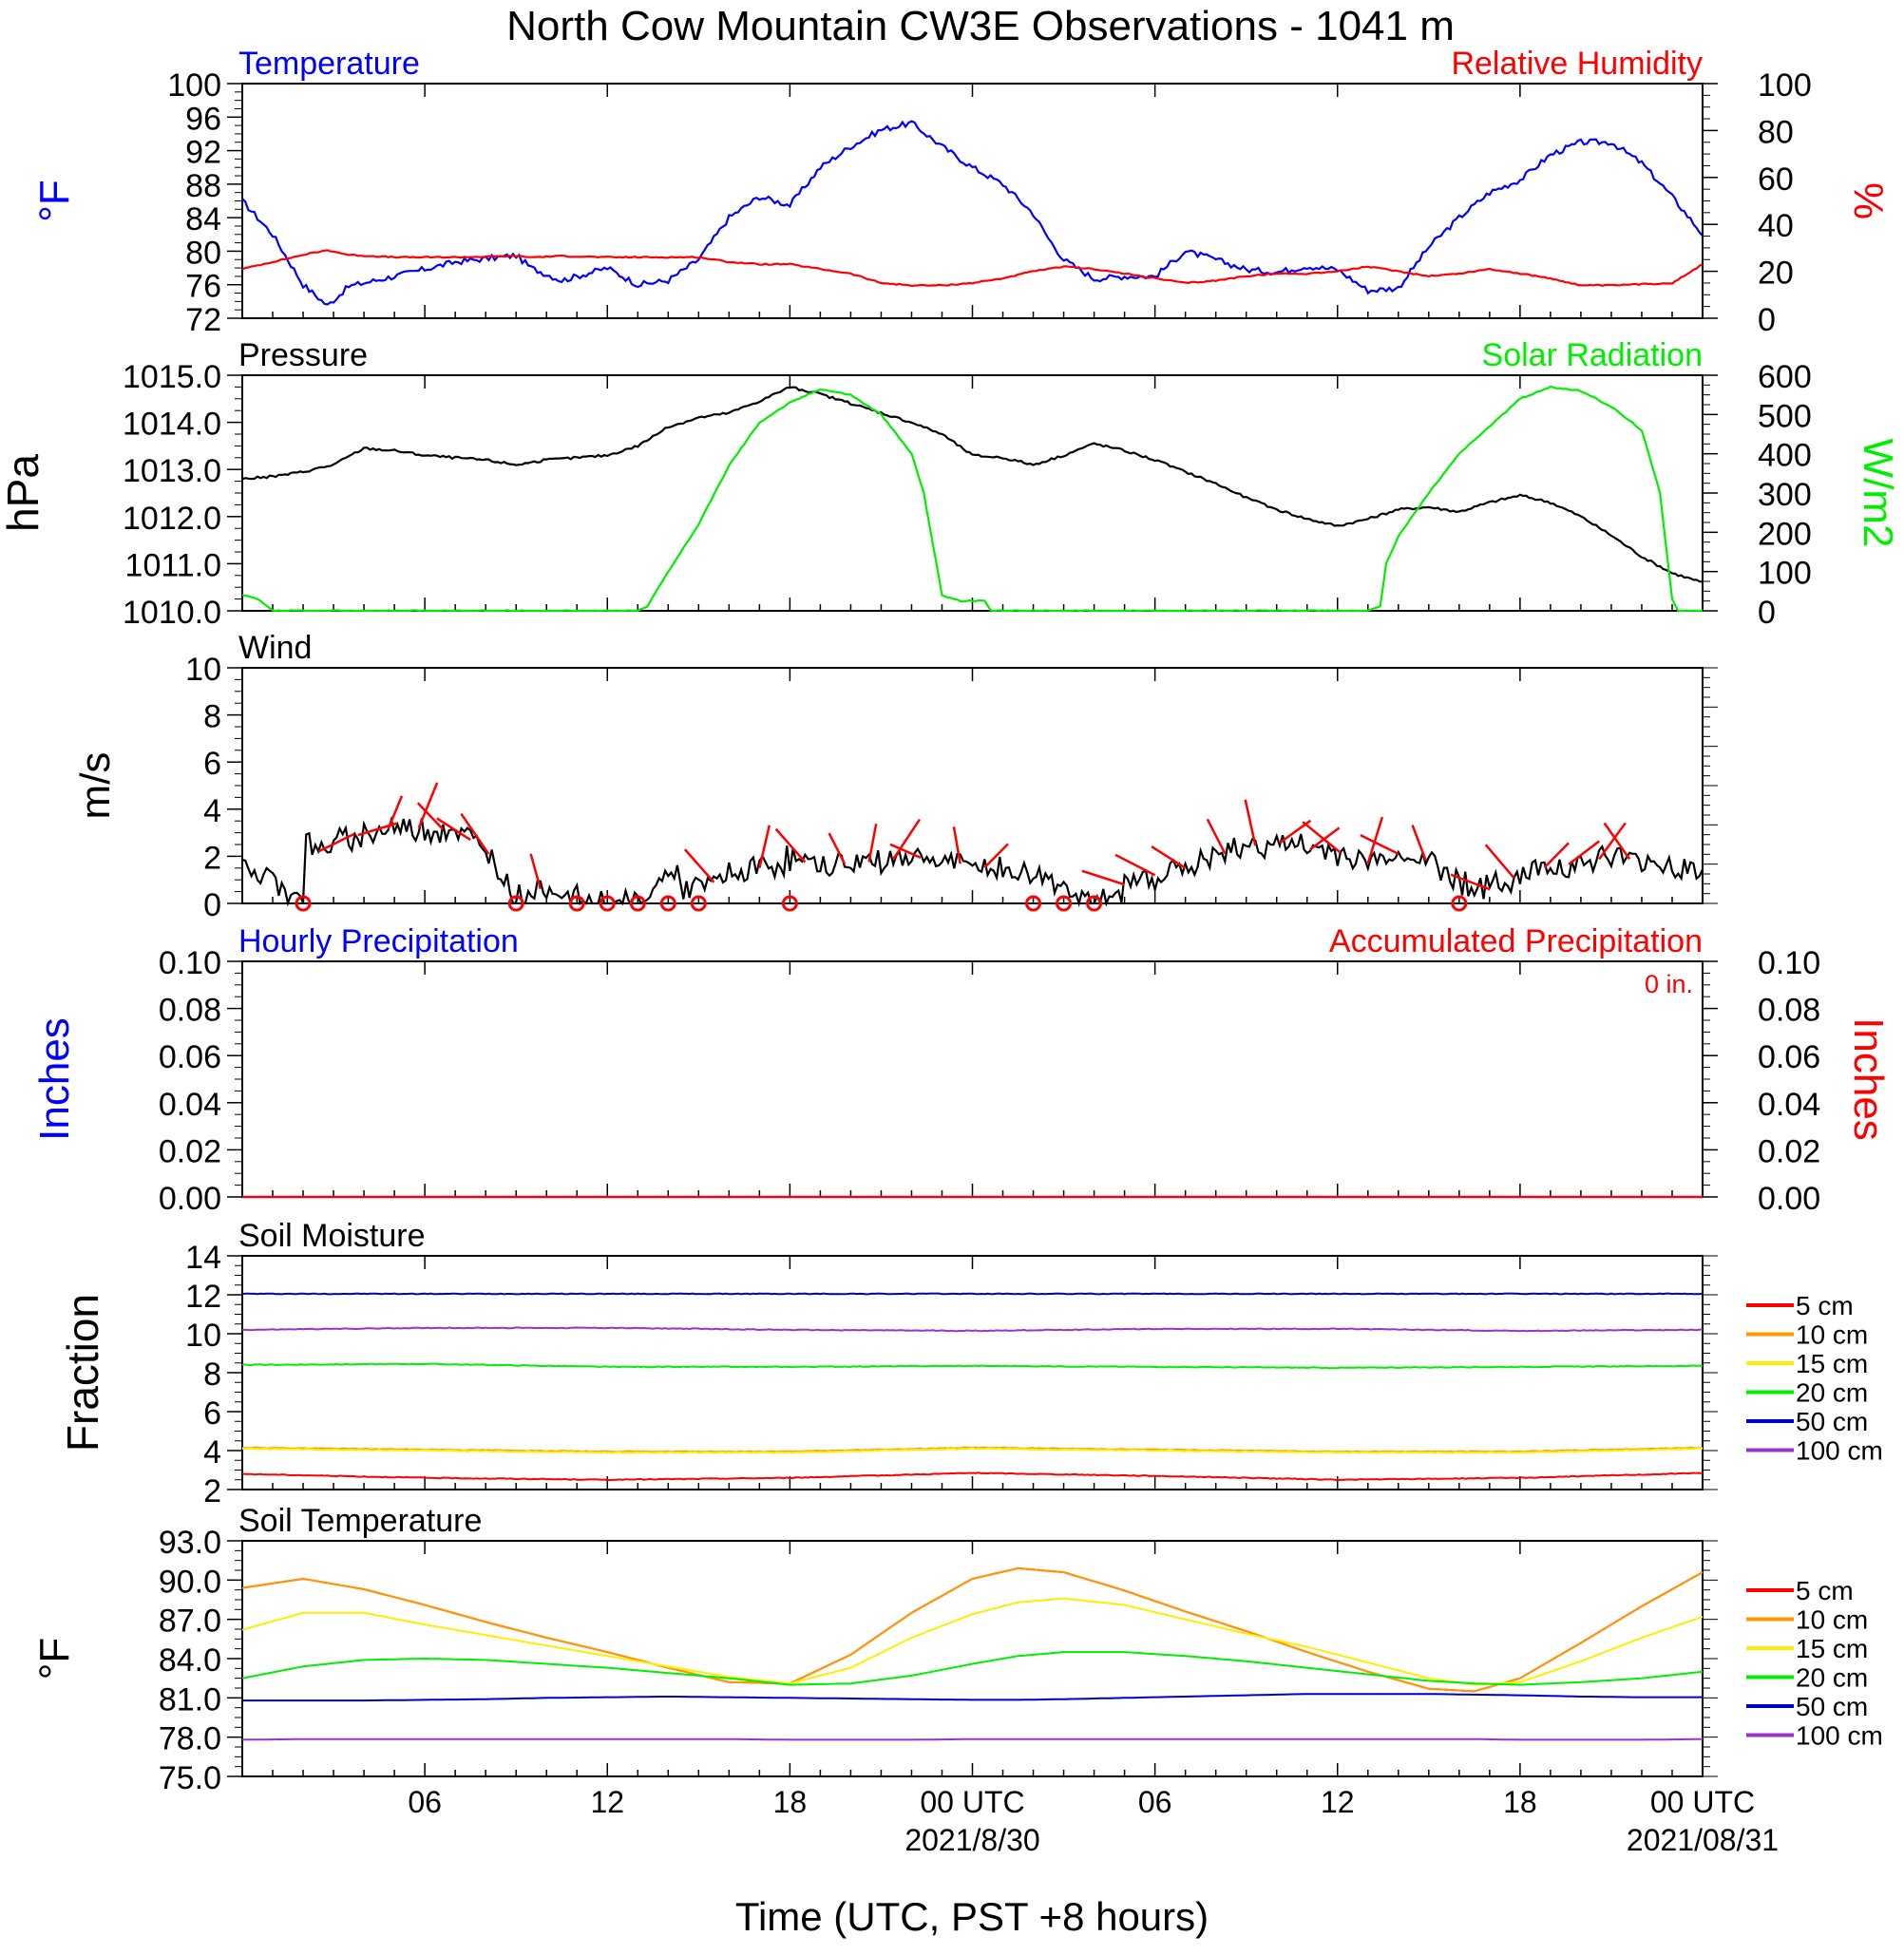  I want to click on series-line-100-cm, so click(972, 1739).